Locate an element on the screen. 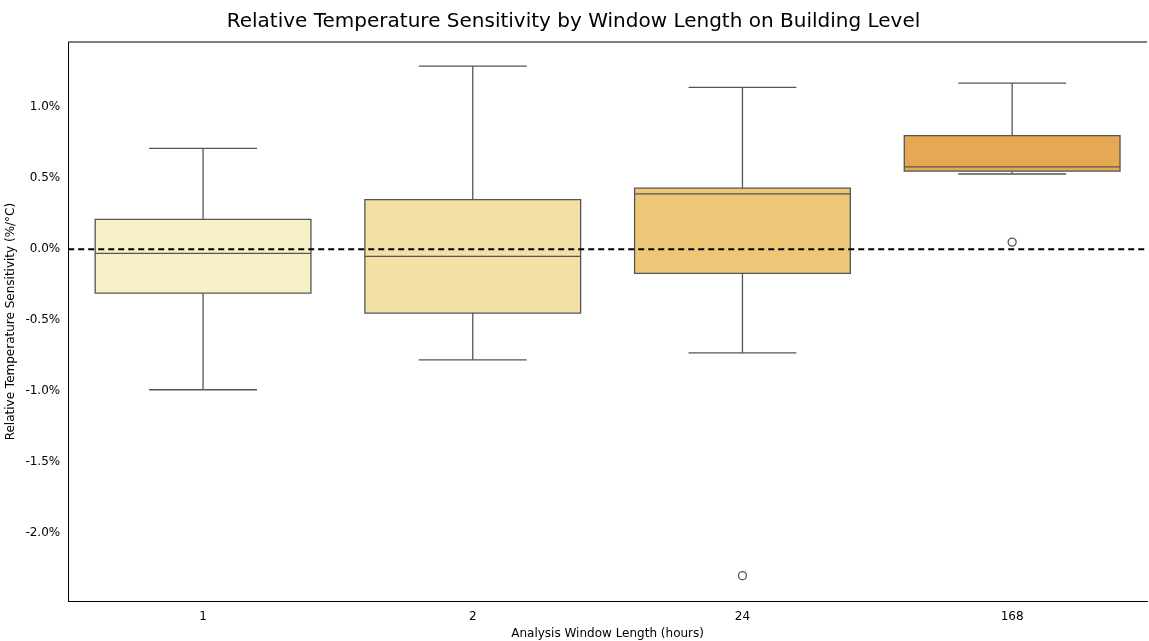 Image resolution: width=1149 pixels, height=641 pixels. y-tick-label: -2.0% is located at coordinates (43, 532).